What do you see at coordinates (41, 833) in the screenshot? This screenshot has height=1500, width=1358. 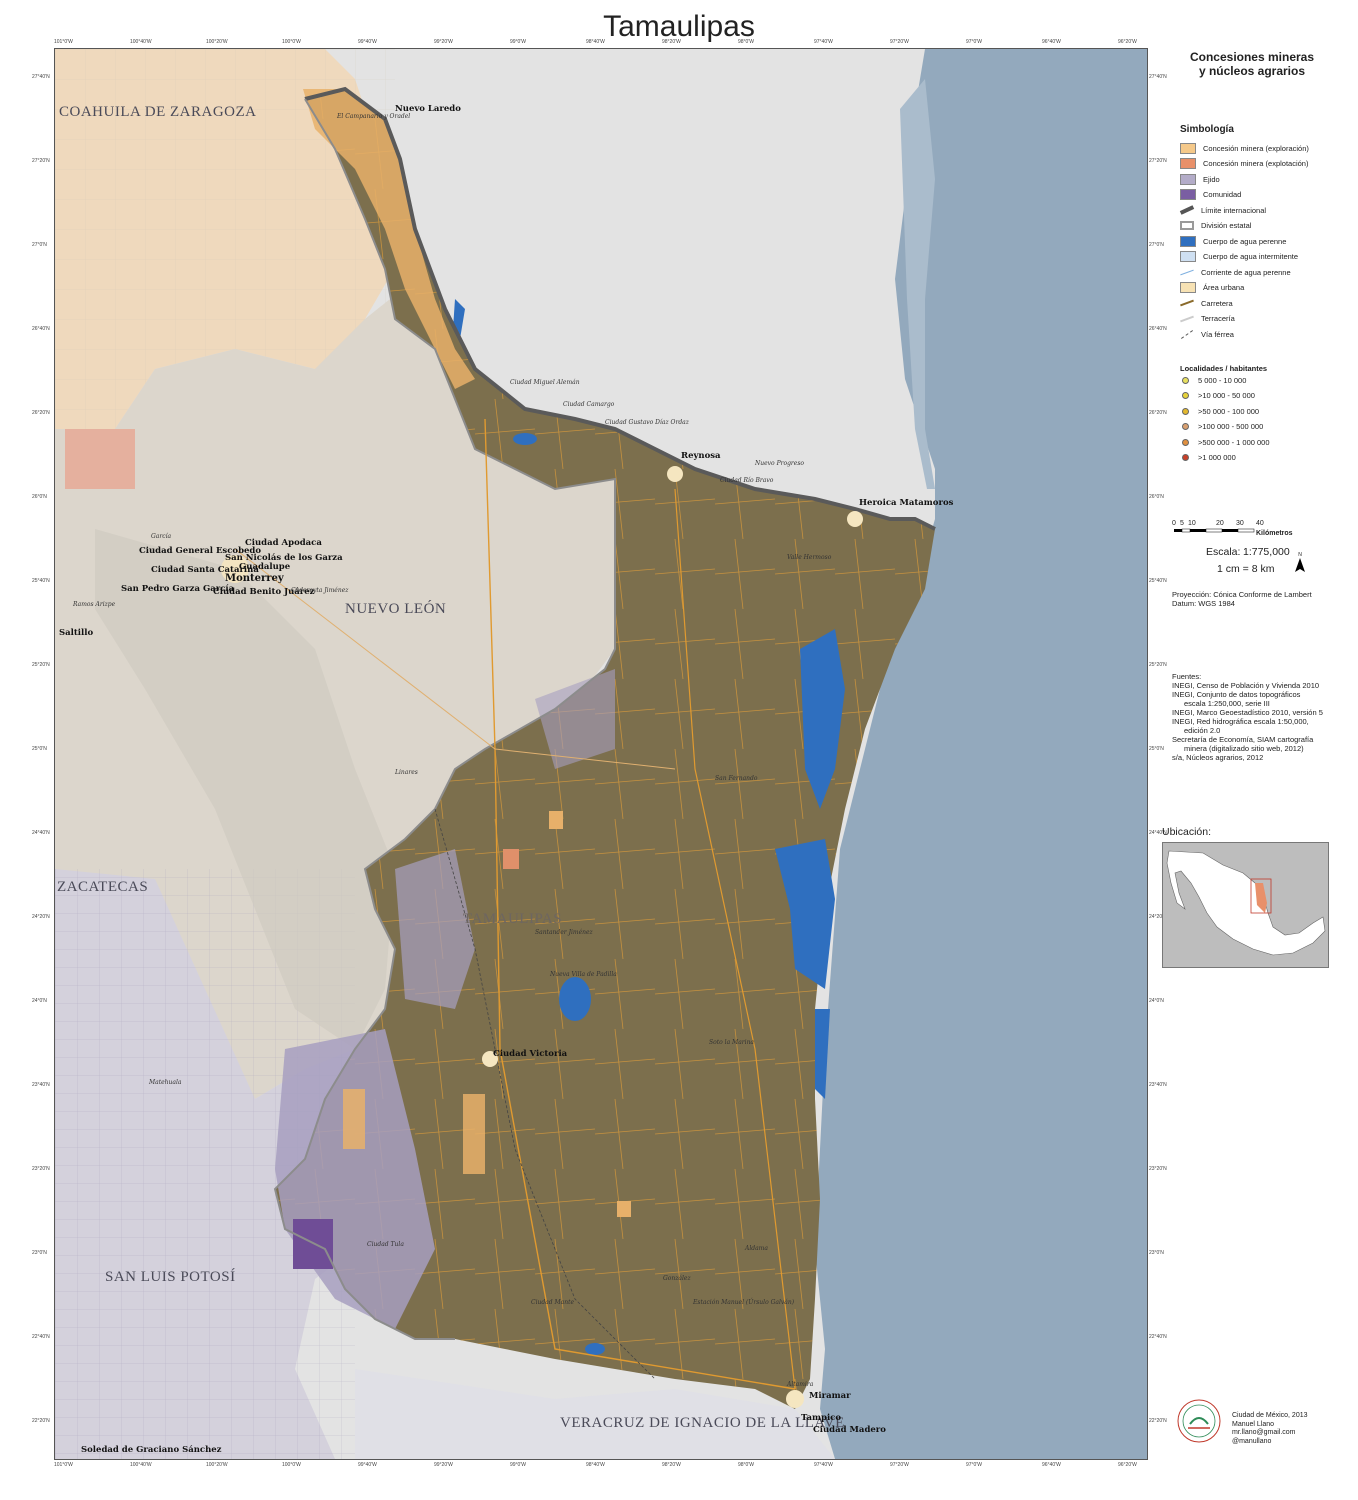 I see `latitude-tick-label: 24°40'N` at bounding box center [41, 833].